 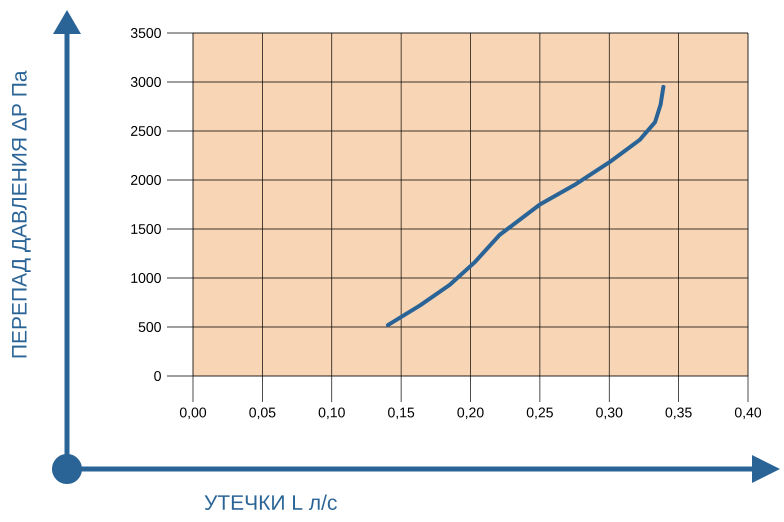 I want to click on y-tick-label: 1500, so click(x=146, y=229).